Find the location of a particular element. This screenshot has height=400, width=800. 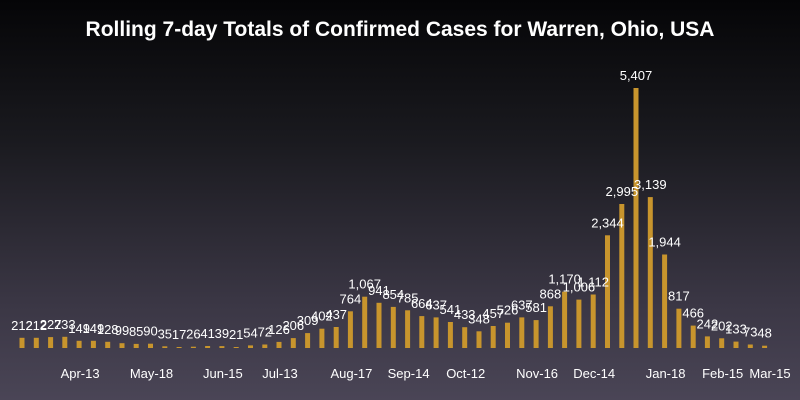

data-label: 868 is located at coordinates (551, 293).